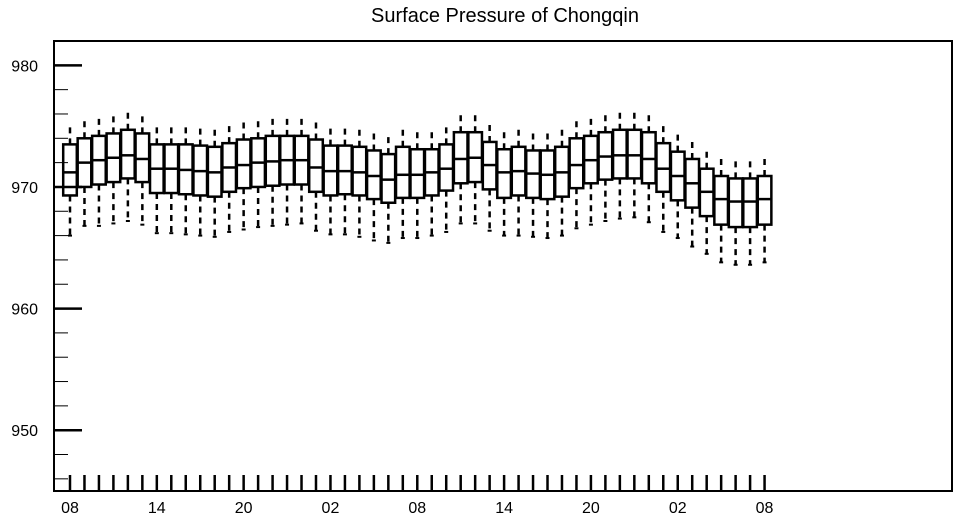  Describe the element at coordinates (417, 496) in the screenshot. I see `x-axis: 08 14 20 02 08 14 20 02 08` at that location.